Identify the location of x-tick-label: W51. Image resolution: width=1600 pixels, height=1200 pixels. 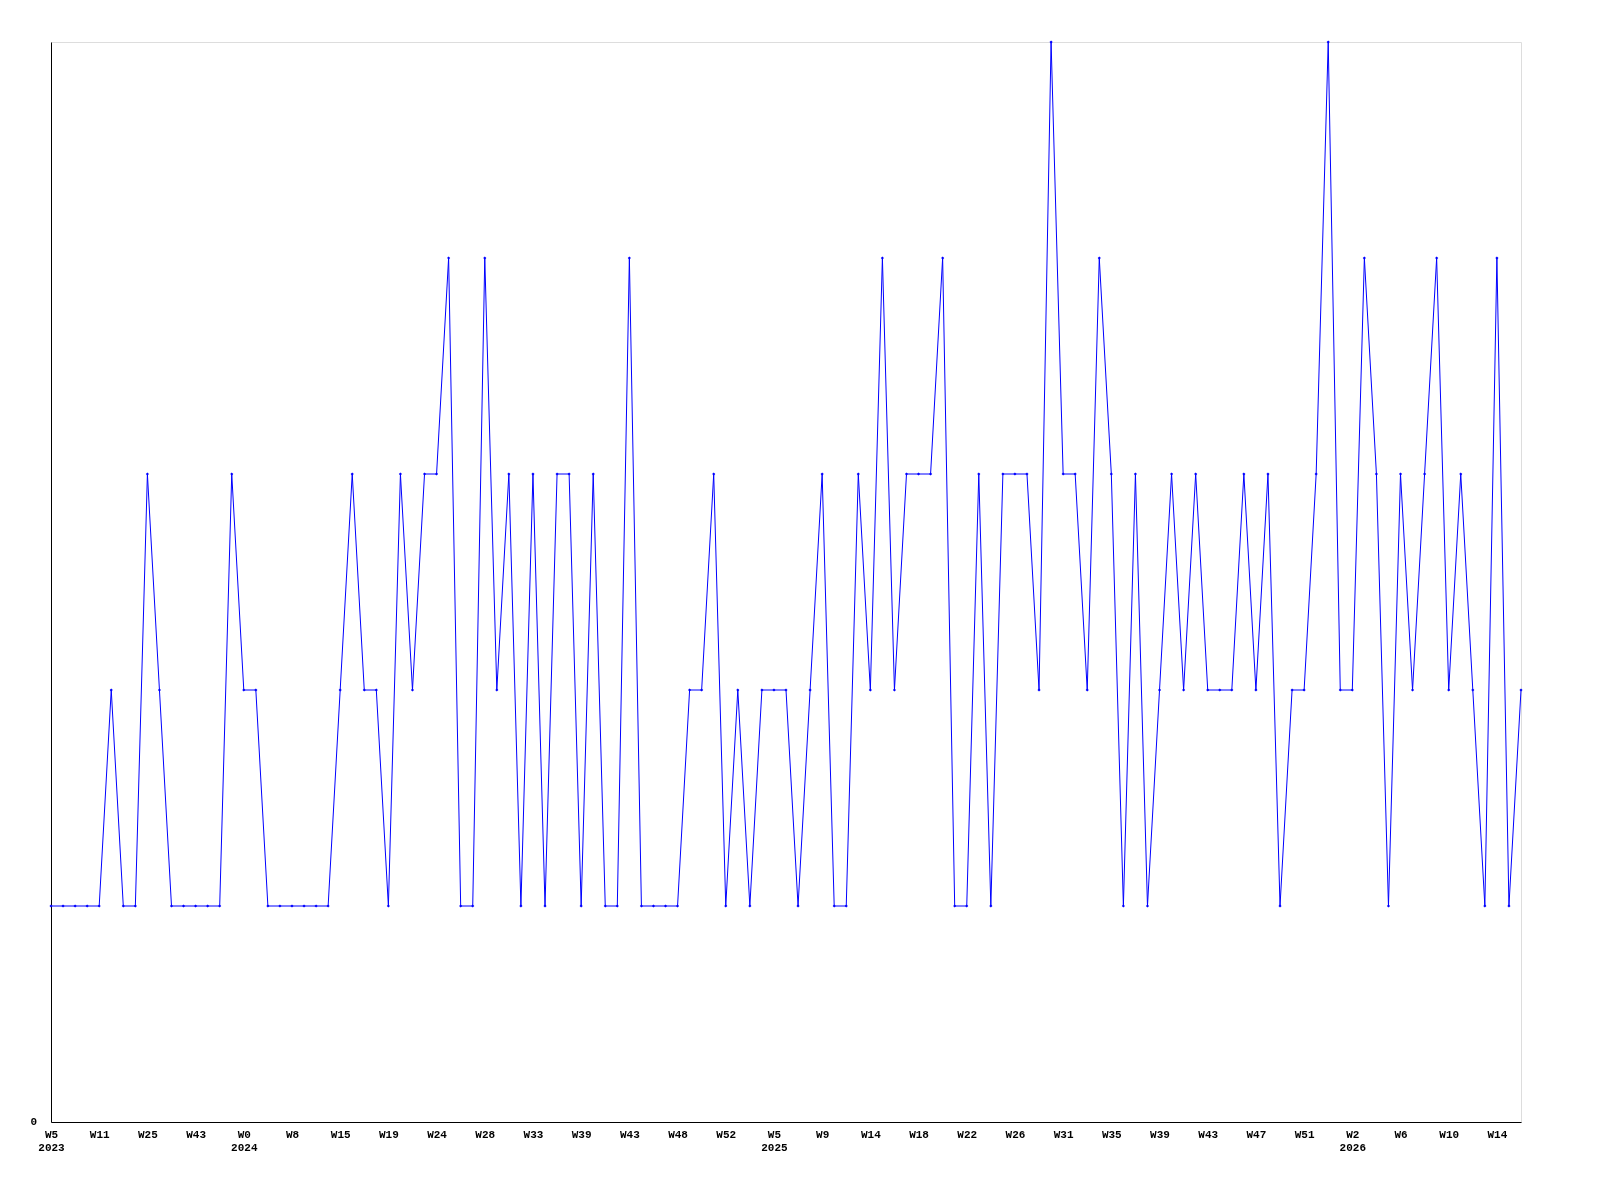
(1304, 1134).